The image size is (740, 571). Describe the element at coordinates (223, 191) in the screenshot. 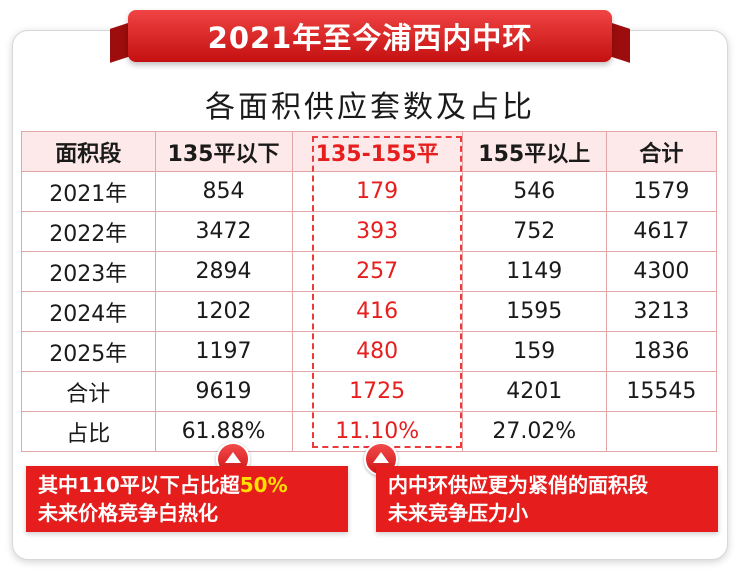

I see `table-cell: 854` at that location.